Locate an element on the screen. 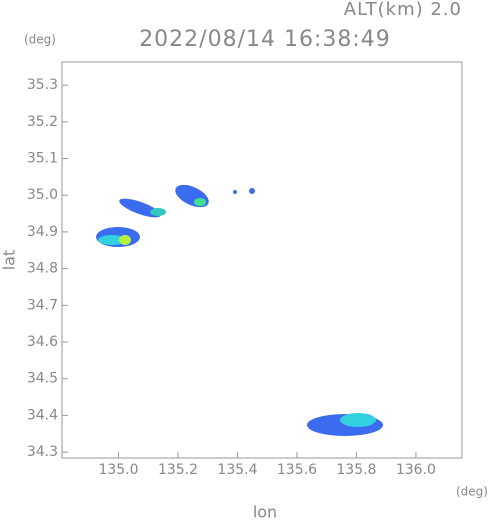 The height and width of the screenshot is (525, 491). y-unit: (deg) is located at coordinates (40, 40).